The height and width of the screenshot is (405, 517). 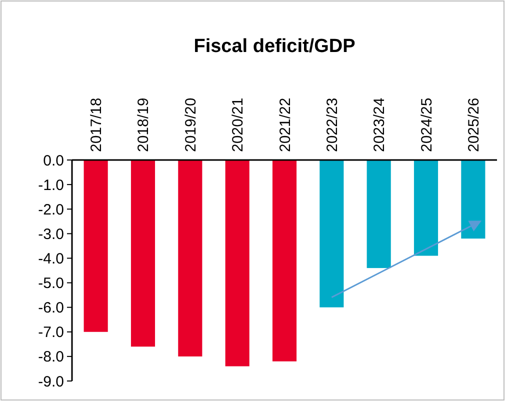 What do you see at coordinates (379, 125) in the screenshot?
I see `x-tick-label: 2023/24` at bounding box center [379, 125].